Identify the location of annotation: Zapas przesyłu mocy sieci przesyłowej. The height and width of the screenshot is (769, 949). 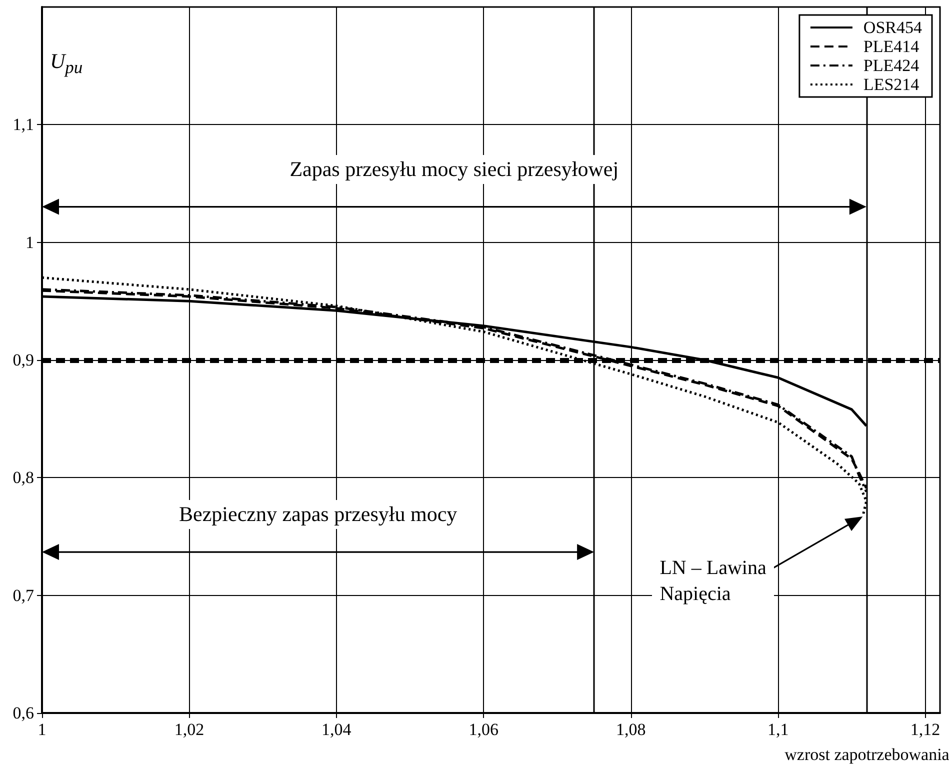
(454, 169).